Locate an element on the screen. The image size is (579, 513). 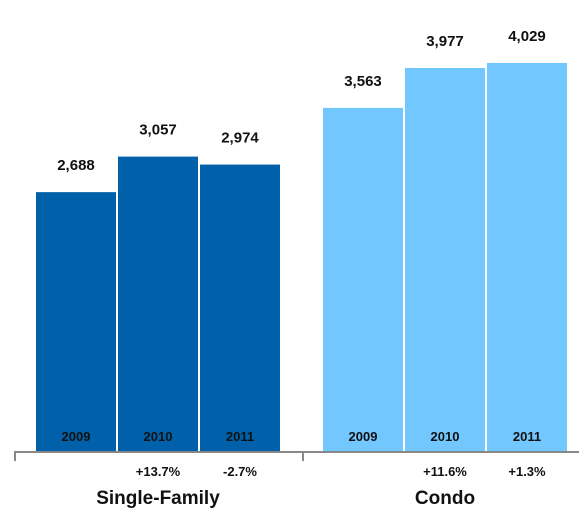
category-label-single-family-2011: 2011 is located at coordinates (240, 436).